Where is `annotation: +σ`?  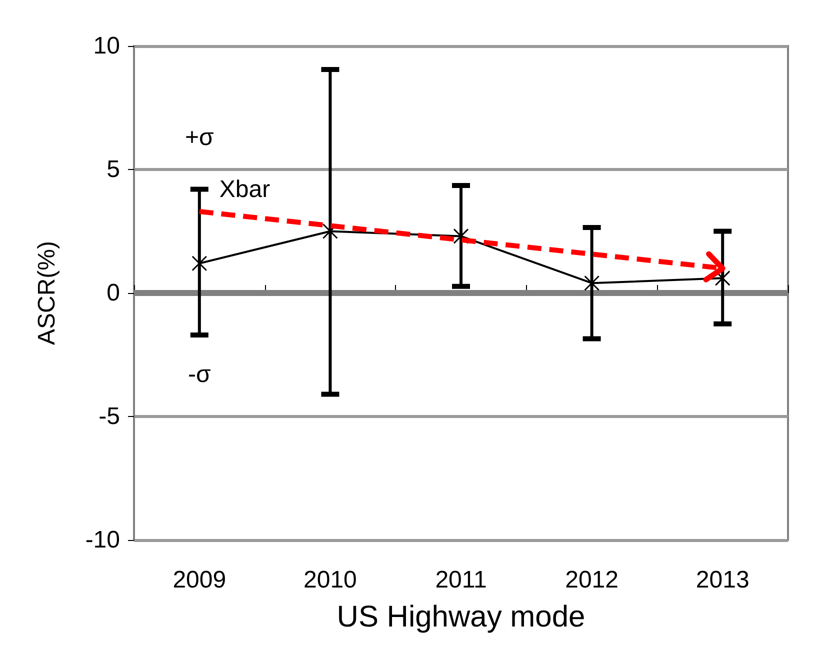
annotation: +σ is located at coordinates (199, 137).